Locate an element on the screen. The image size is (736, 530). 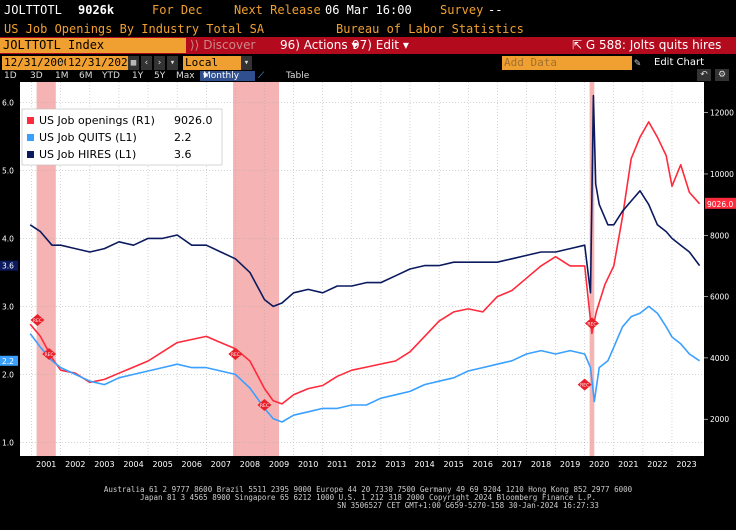
x-tick-label: 2014 is located at coordinates (424, 464).